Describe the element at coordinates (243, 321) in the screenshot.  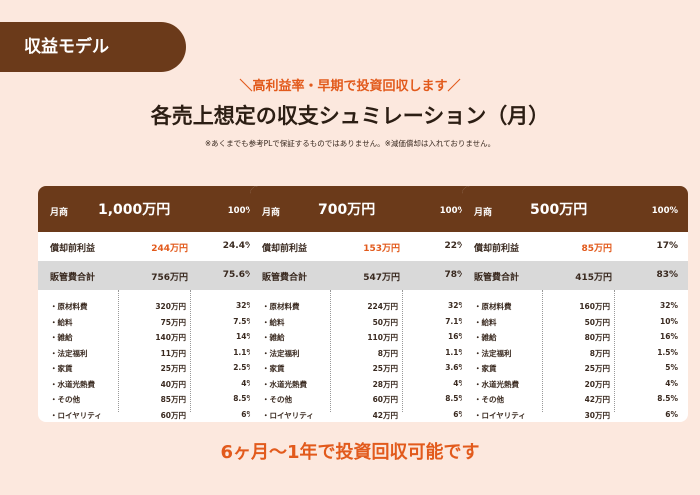
I see `expense-pct: 7.5%` at that location.